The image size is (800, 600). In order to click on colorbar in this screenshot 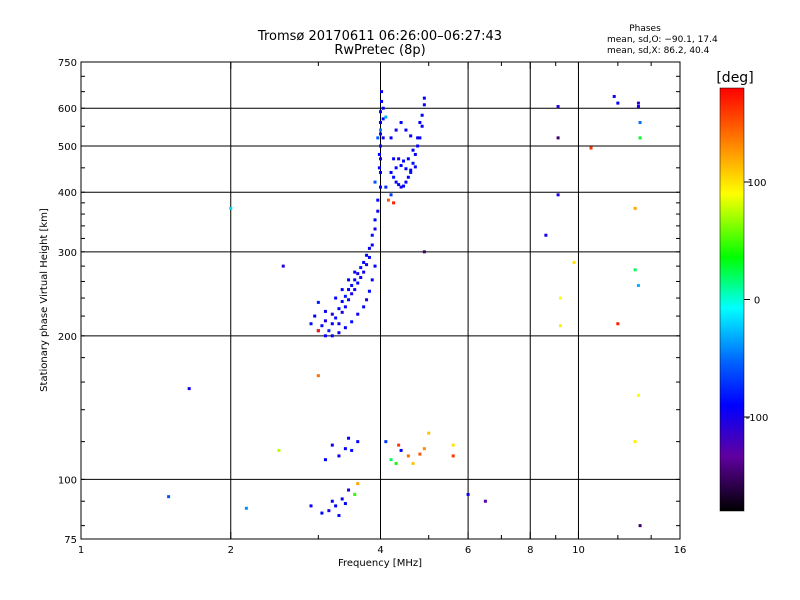, I will do `click(732, 299)`.